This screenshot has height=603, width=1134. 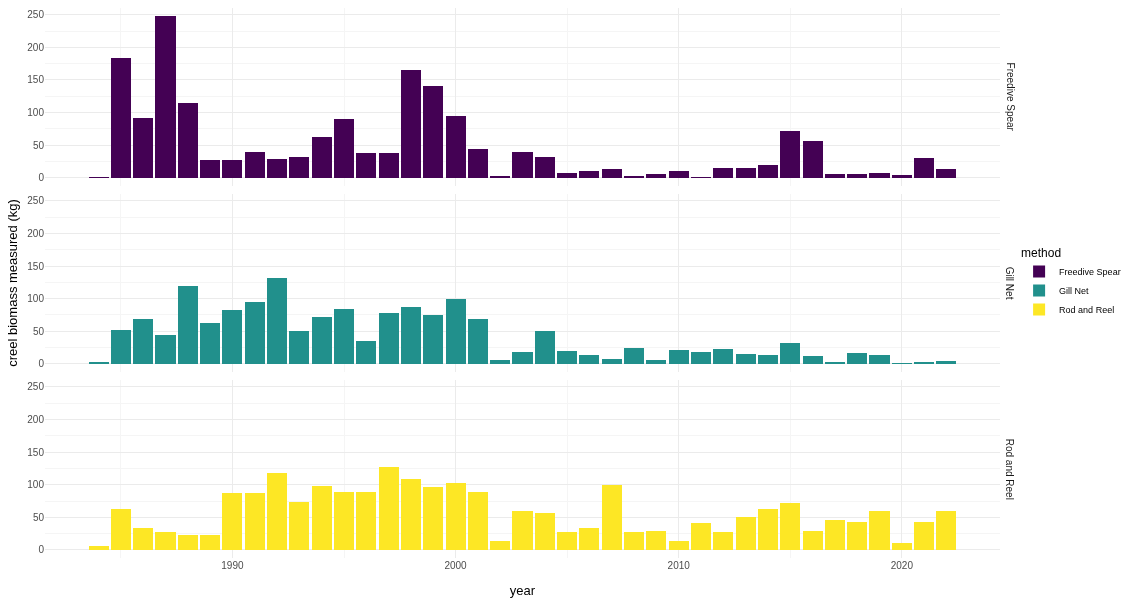 What do you see at coordinates (679, 565) in the screenshot?
I see `x-tick-label: 2010` at bounding box center [679, 565].